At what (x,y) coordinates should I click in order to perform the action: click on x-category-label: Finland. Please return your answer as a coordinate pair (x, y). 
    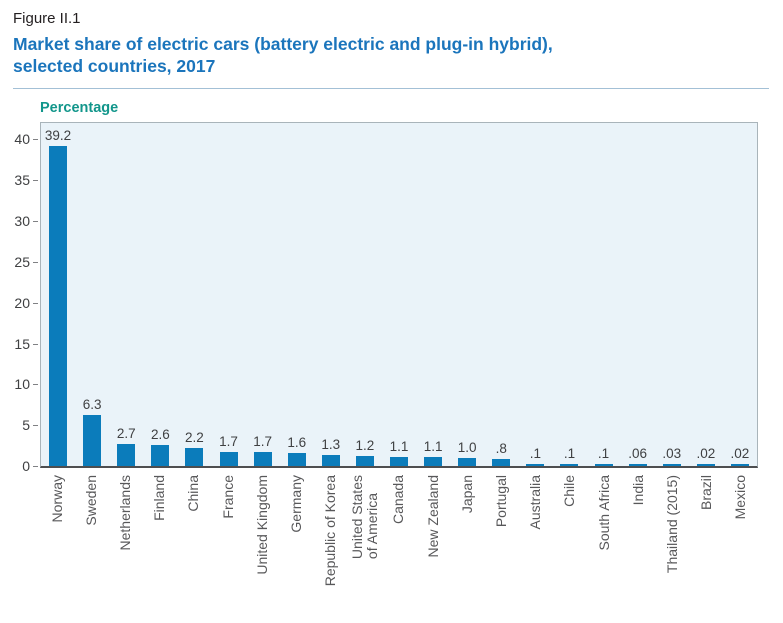
    Looking at the image, I should click on (159, 498).